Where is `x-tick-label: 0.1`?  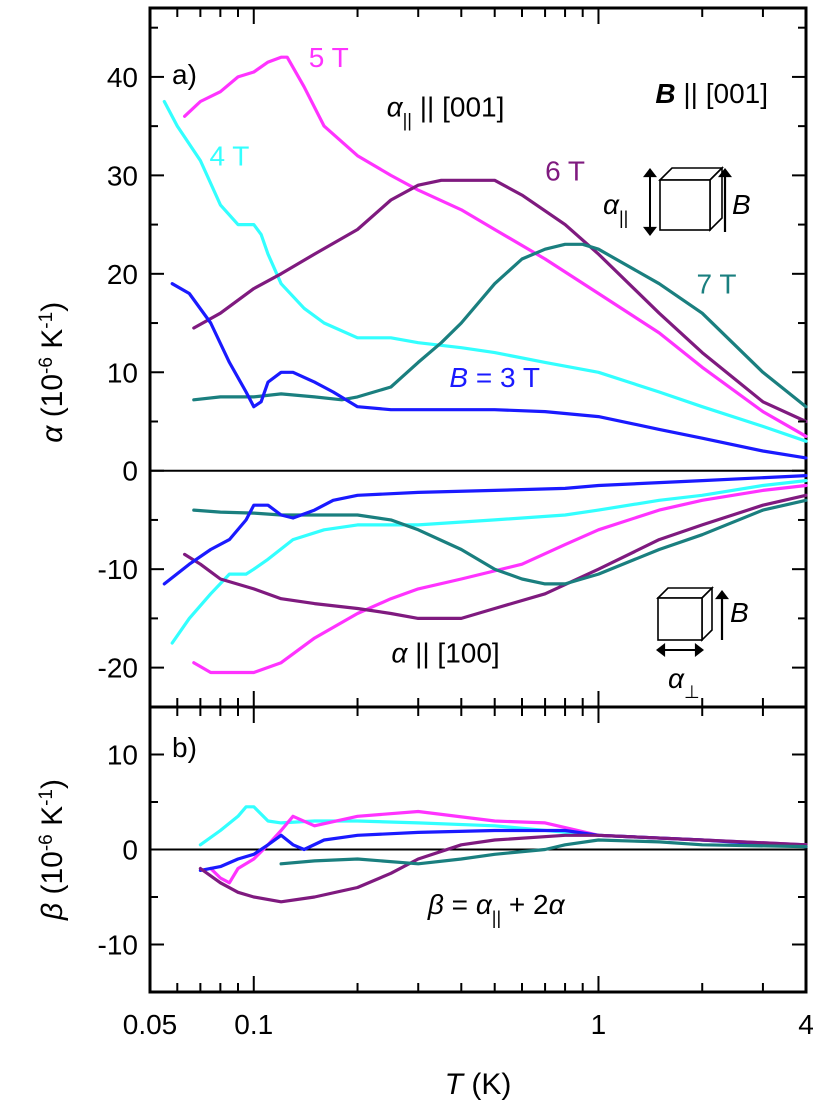 x-tick-label: 0.1 is located at coordinates (253, 1024).